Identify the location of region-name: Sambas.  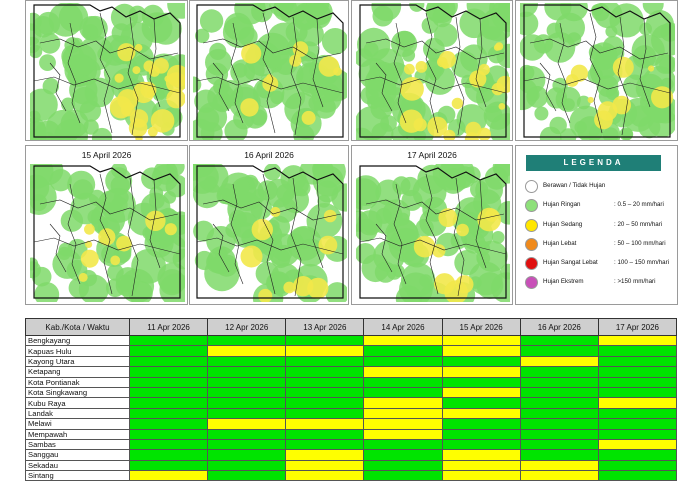
(77, 444).